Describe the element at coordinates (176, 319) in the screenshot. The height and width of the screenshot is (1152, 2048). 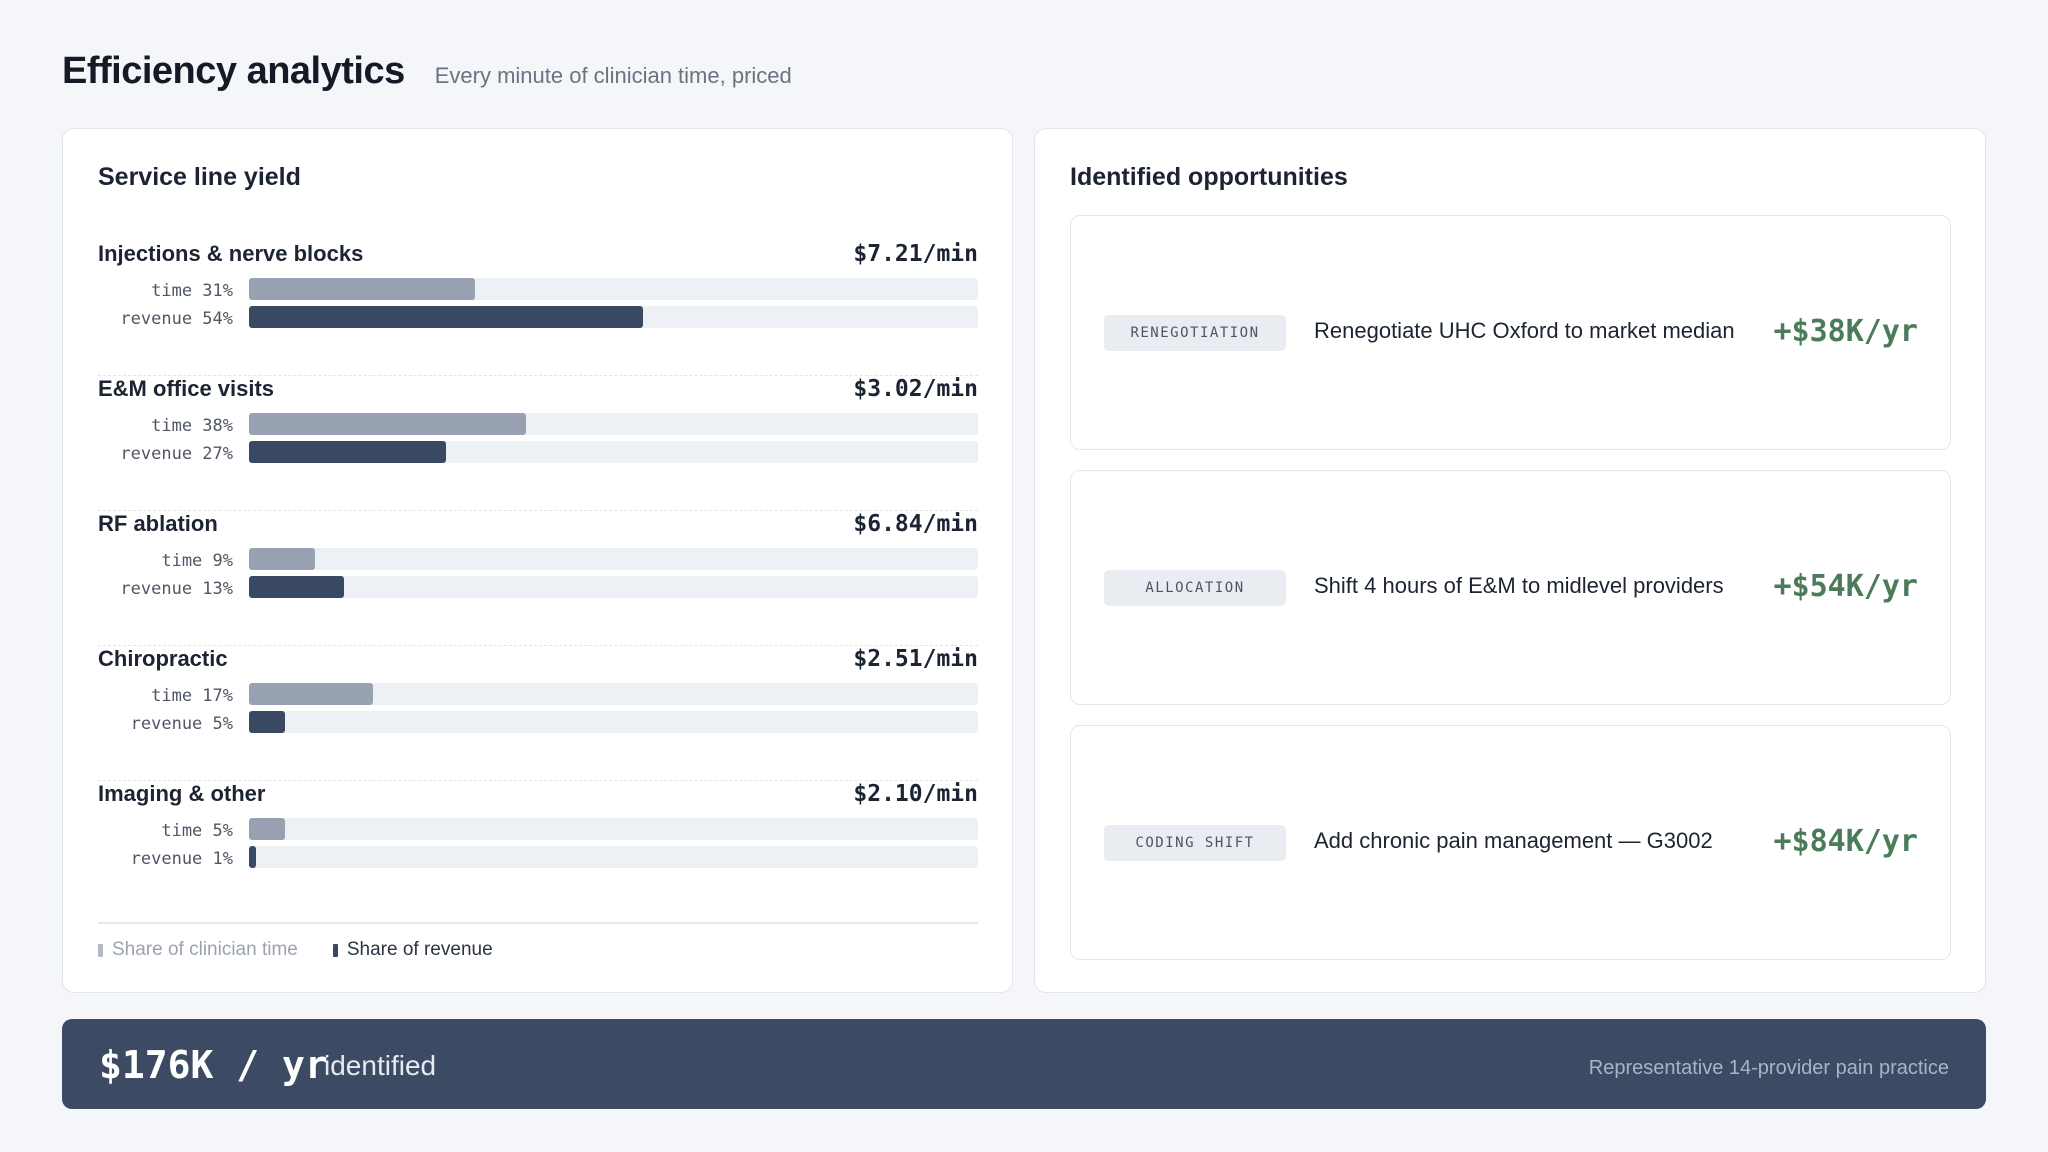
I see `revenue-share-label: revenue 54%` at that location.